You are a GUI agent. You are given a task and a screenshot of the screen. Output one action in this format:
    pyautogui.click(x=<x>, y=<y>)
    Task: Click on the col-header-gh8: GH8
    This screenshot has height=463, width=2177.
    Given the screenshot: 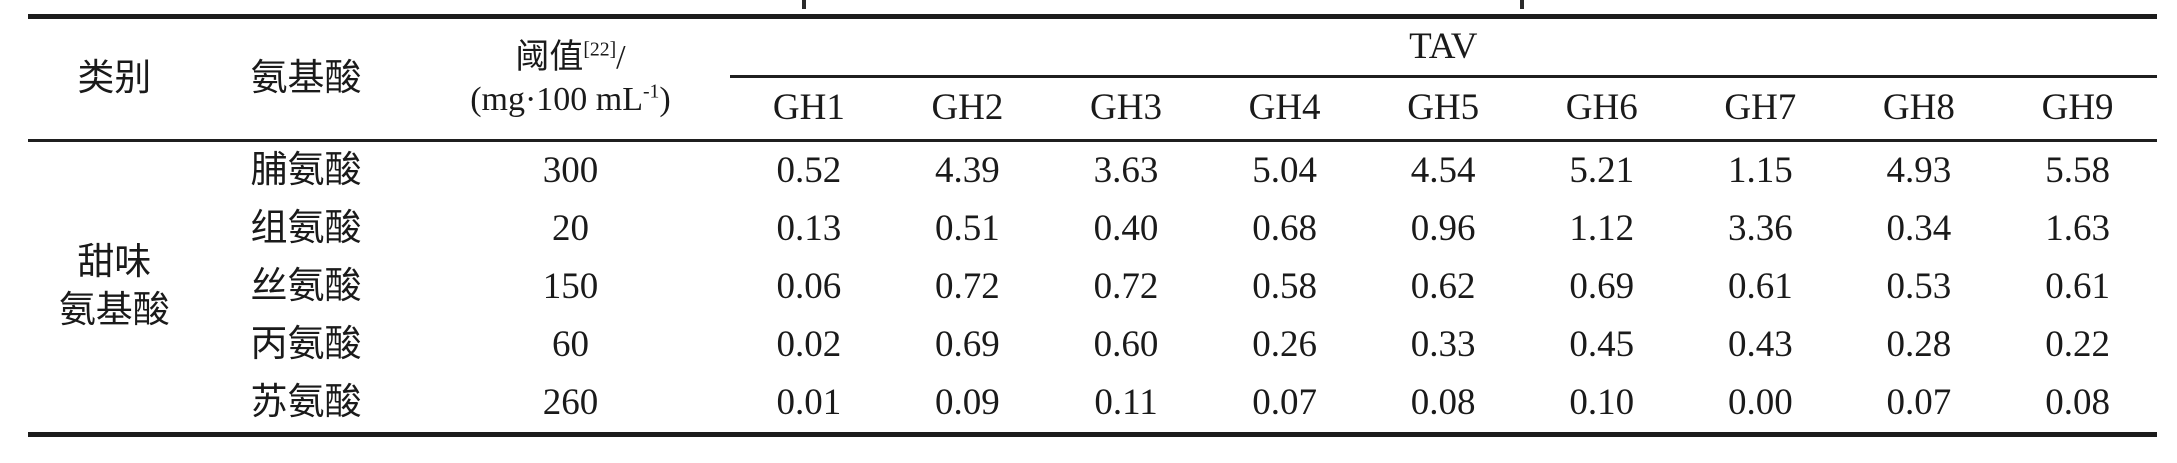 What is the action you would take?
    pyautogui.click(x=1919, y=109)
    